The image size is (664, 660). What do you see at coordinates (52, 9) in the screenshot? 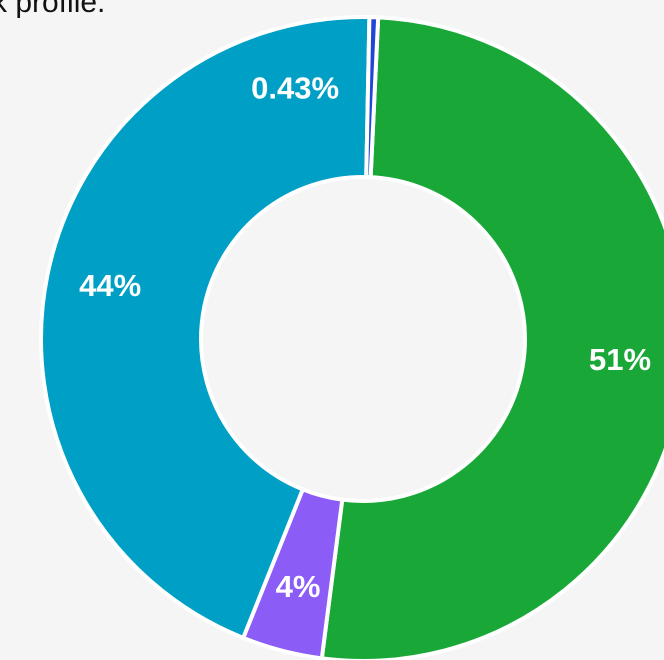
I see `chart-title: k profile.` at bounding box center [52, 9].